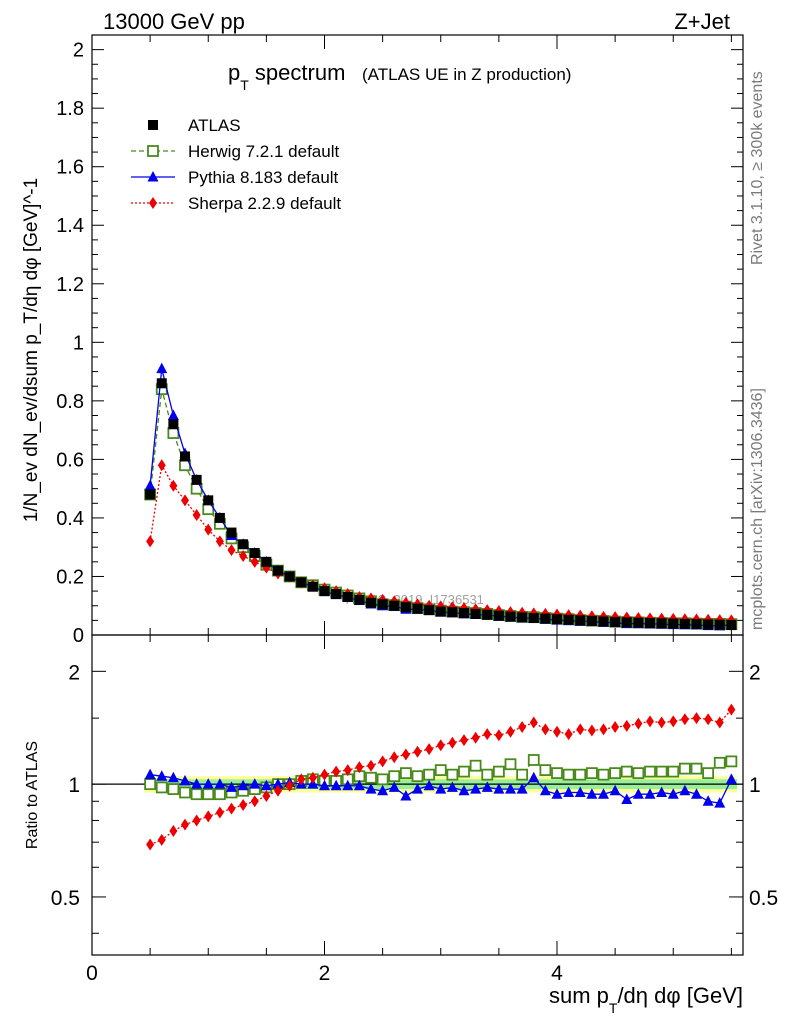 This screenshot has width=786, height=1024. I want to click on main-y-tick-label: 0.4, so click(70, 519).